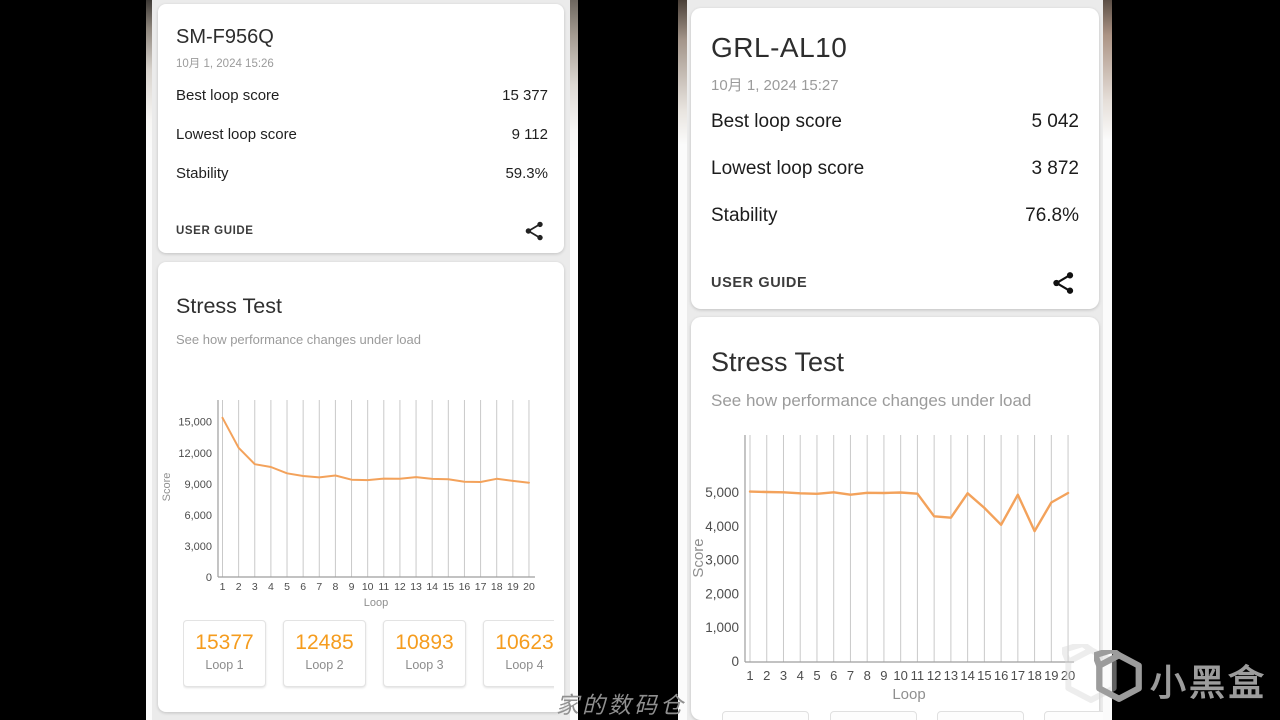 This screenshot has height=720, width=1280. What do you see at coordinates (195, 423) in the screenshot?
I see `svg-text: 15,000` at bounding box center [195, 423].